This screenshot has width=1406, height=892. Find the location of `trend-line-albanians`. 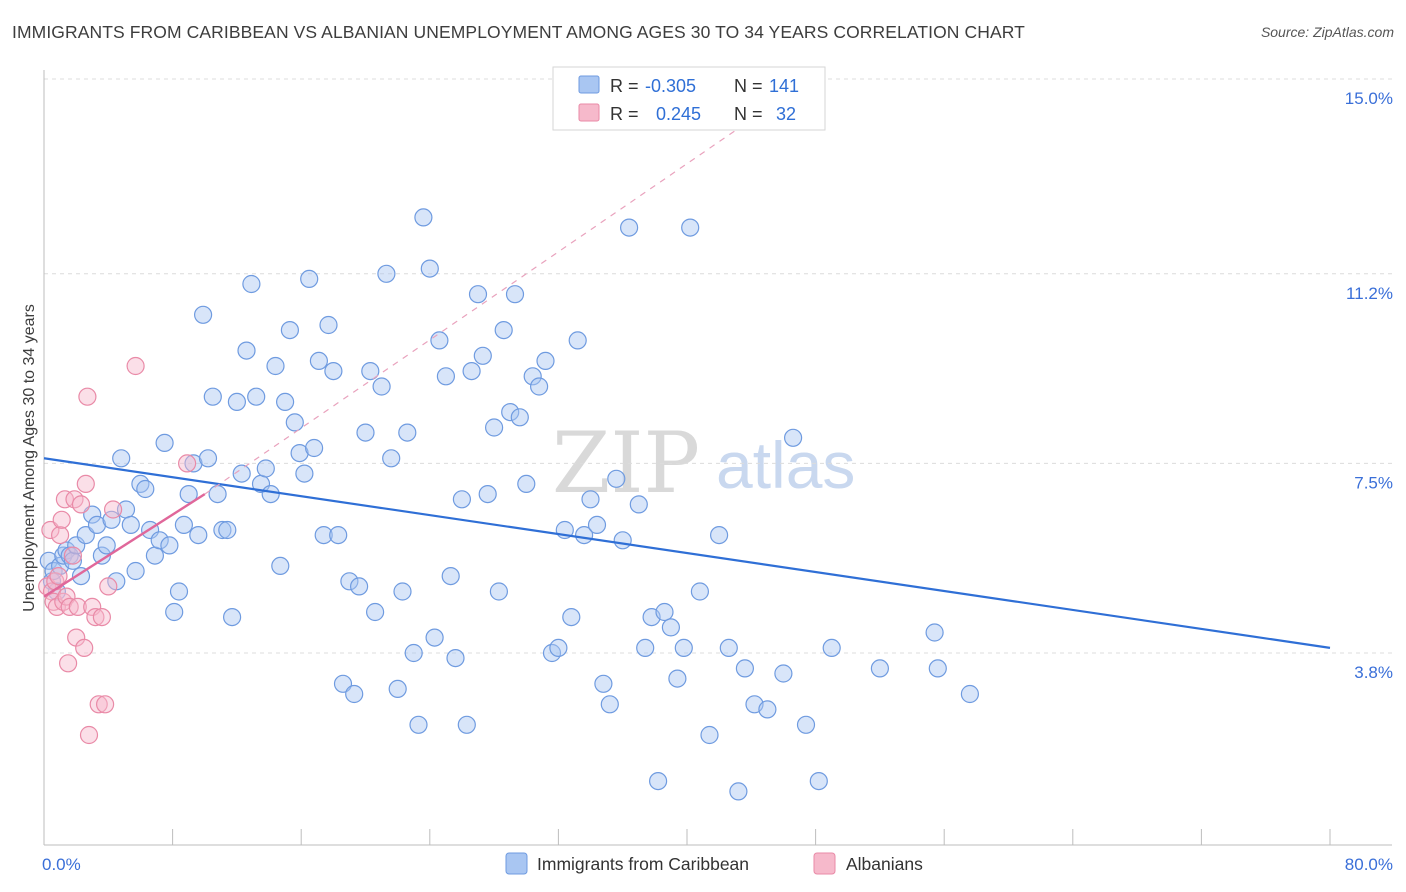

trend-line-albanians is located at coordinates (124, 545).